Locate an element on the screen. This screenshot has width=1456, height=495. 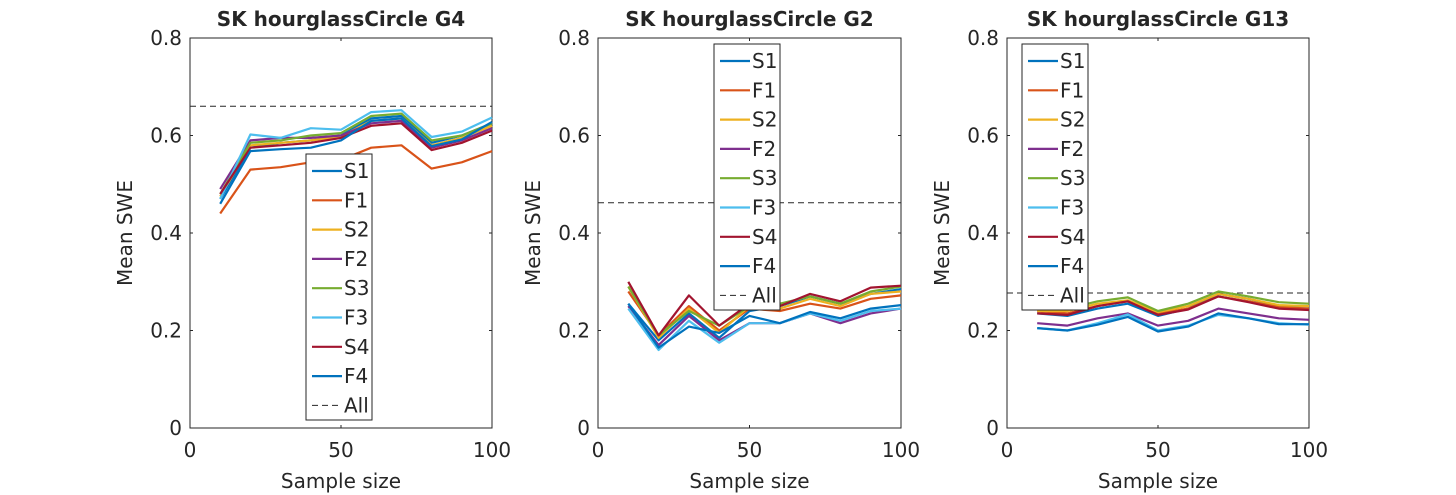
series-line-s1 is located at coordinates (356, 157).